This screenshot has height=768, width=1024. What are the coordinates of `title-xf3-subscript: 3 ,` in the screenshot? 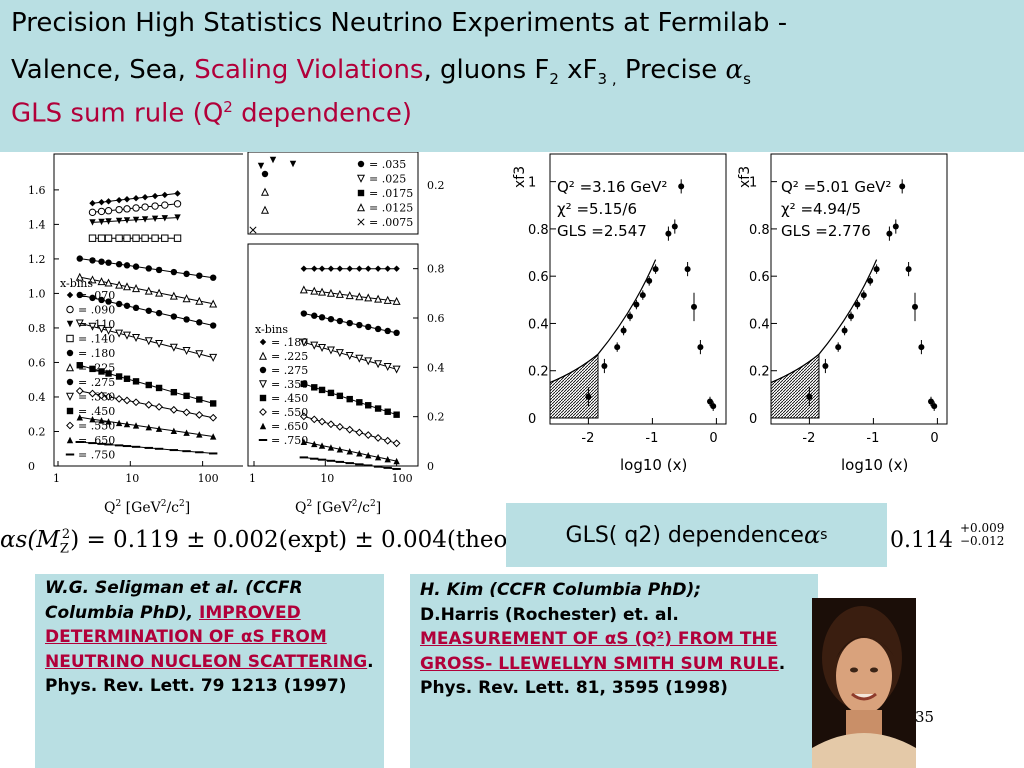 It's located at (607, 79).